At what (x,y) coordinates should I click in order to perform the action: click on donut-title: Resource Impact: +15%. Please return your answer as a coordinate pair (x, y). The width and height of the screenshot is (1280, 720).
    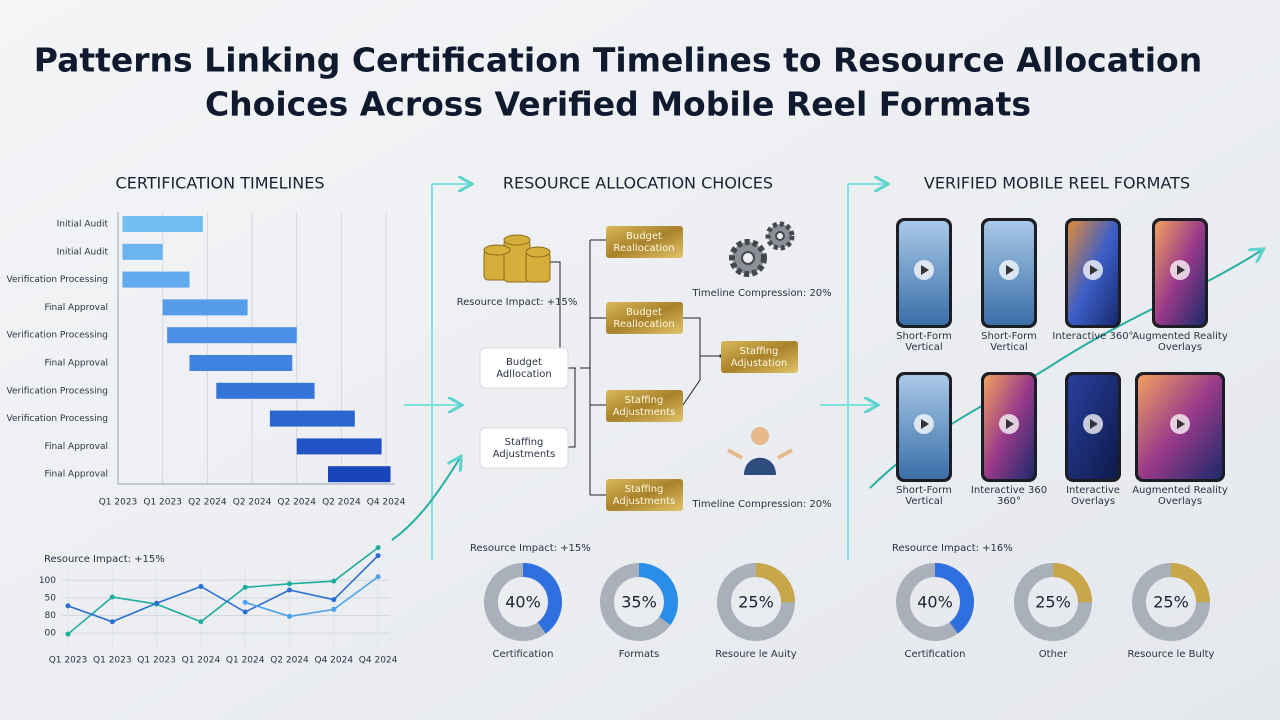
    Looking at the image, I should click on (530, 548).